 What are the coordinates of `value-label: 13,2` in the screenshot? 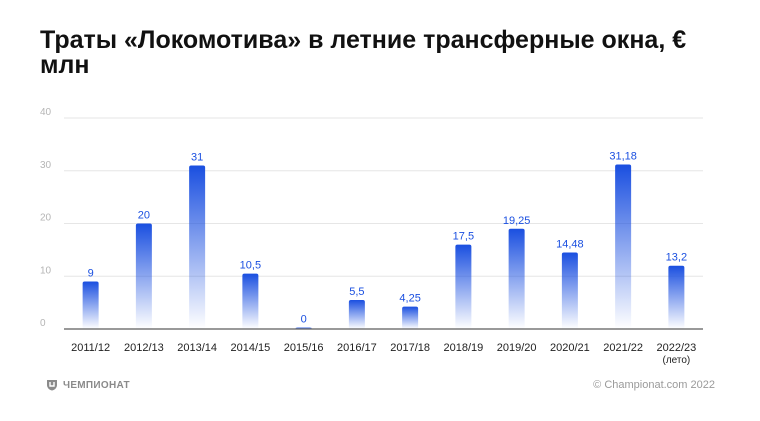 It's located at (676, 258).